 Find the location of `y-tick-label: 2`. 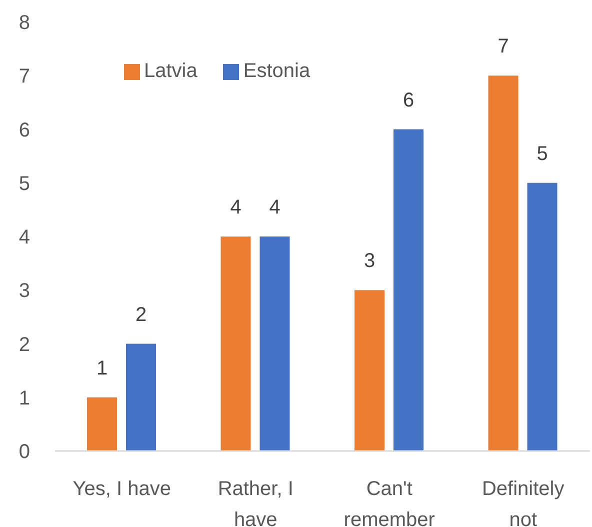

y-tick-label: 2 is located at coordinates (24, 345).